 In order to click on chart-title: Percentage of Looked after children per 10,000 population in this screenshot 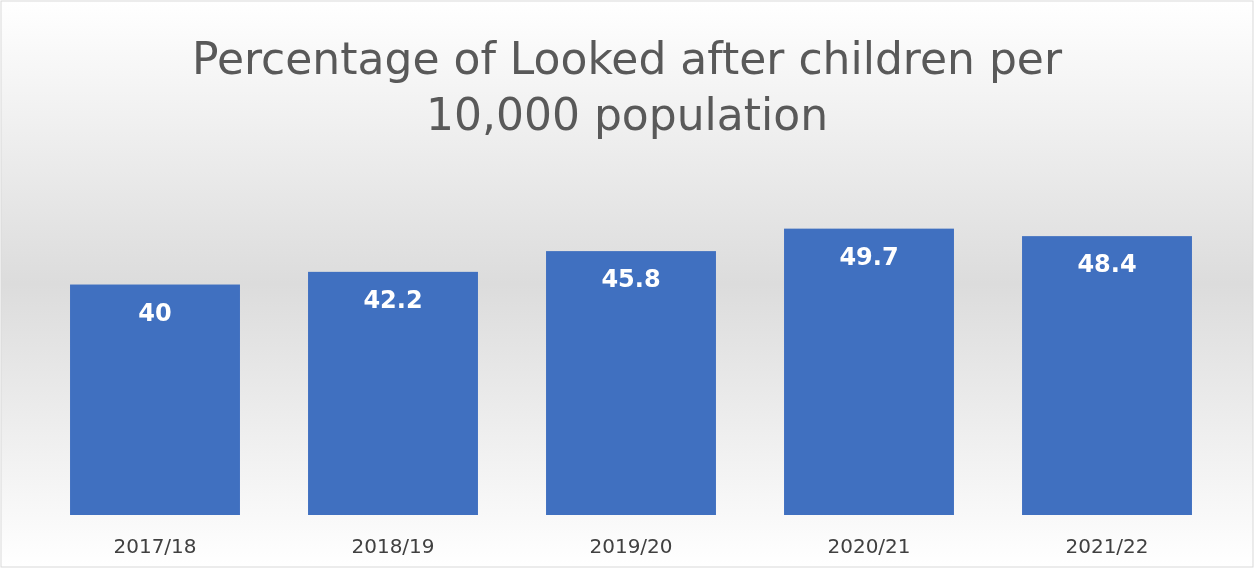, I will do `click(627, 86)`.